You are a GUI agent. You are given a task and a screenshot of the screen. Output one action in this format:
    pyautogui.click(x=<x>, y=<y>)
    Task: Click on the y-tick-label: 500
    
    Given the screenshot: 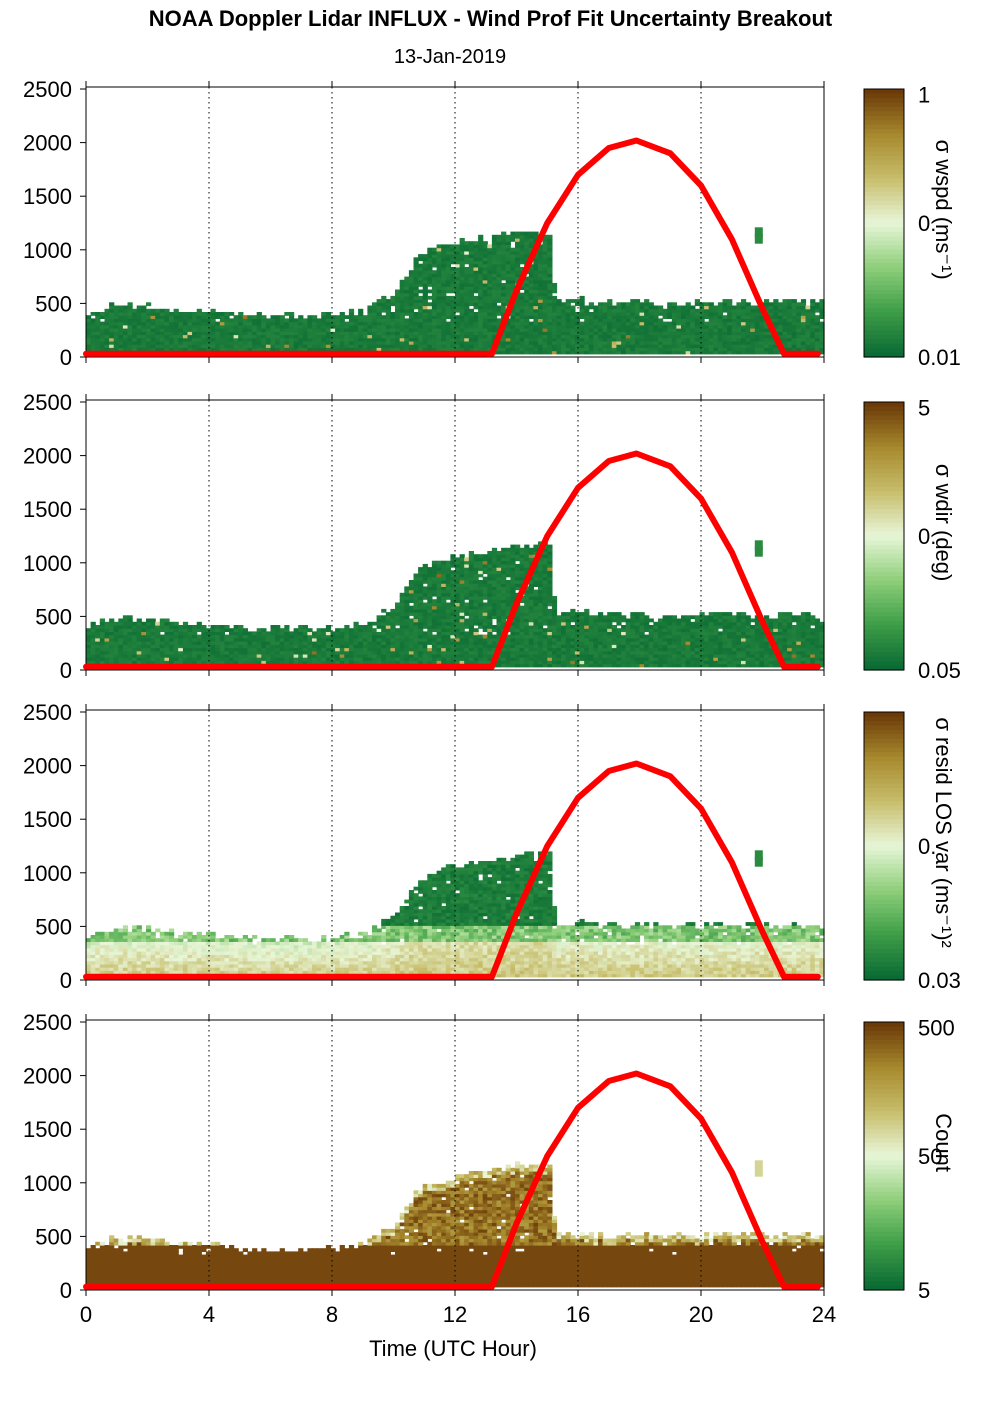 What is the action you would take?
    pyautogui.click(x=53, y=303)
    